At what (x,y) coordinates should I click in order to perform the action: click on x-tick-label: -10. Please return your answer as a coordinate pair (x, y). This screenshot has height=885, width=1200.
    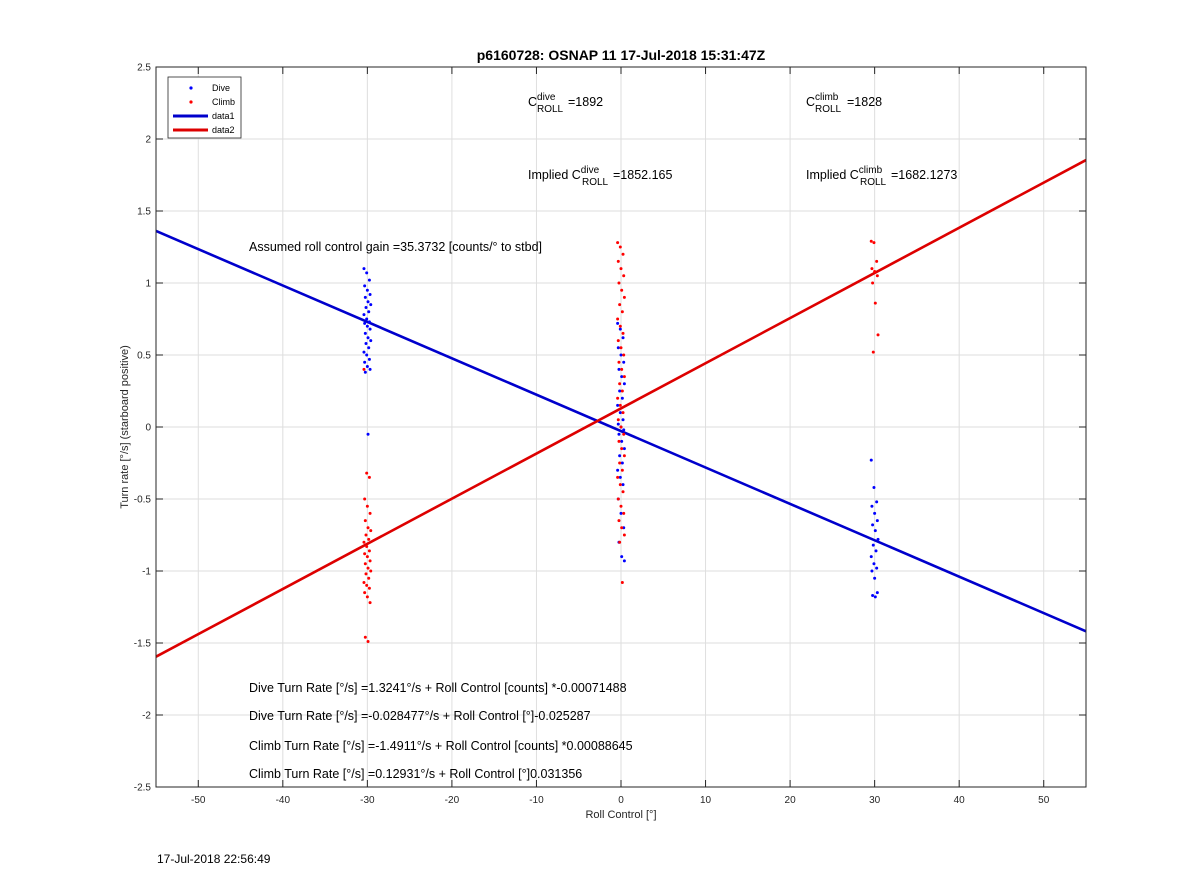
    Looking at the image, I should click on (536, 800).